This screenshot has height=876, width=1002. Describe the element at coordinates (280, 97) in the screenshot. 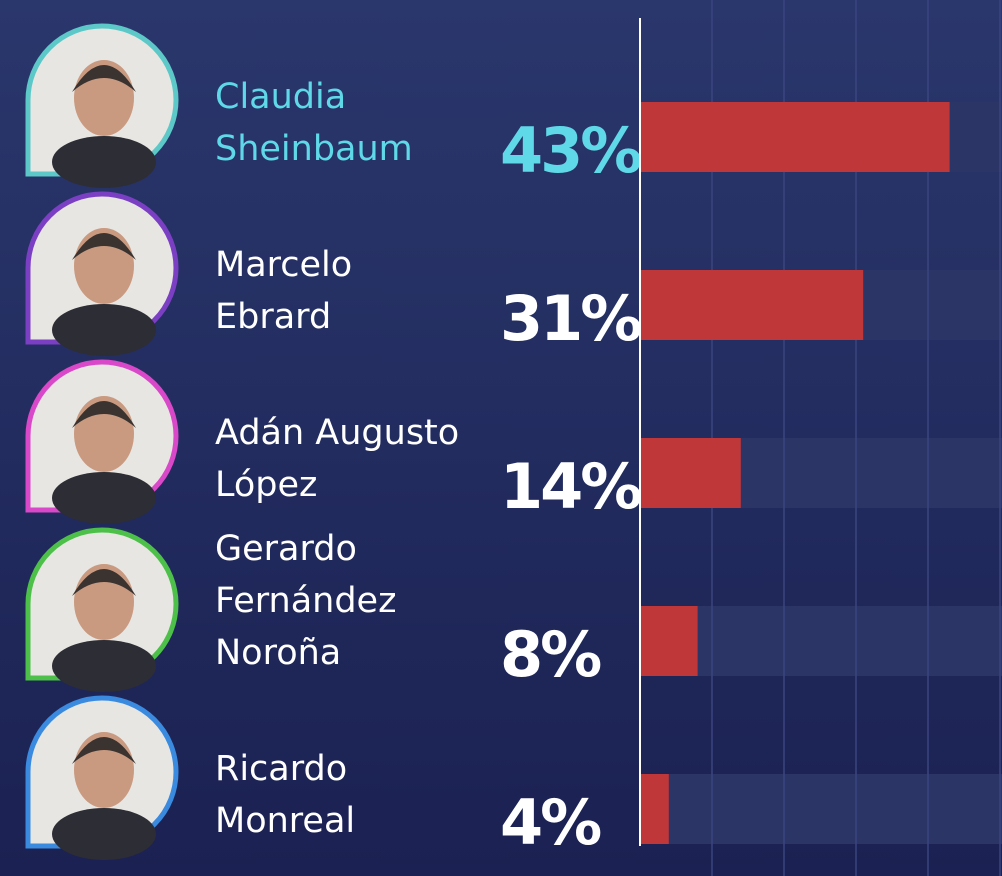

I see `candidate-name: Claudia` at that location.